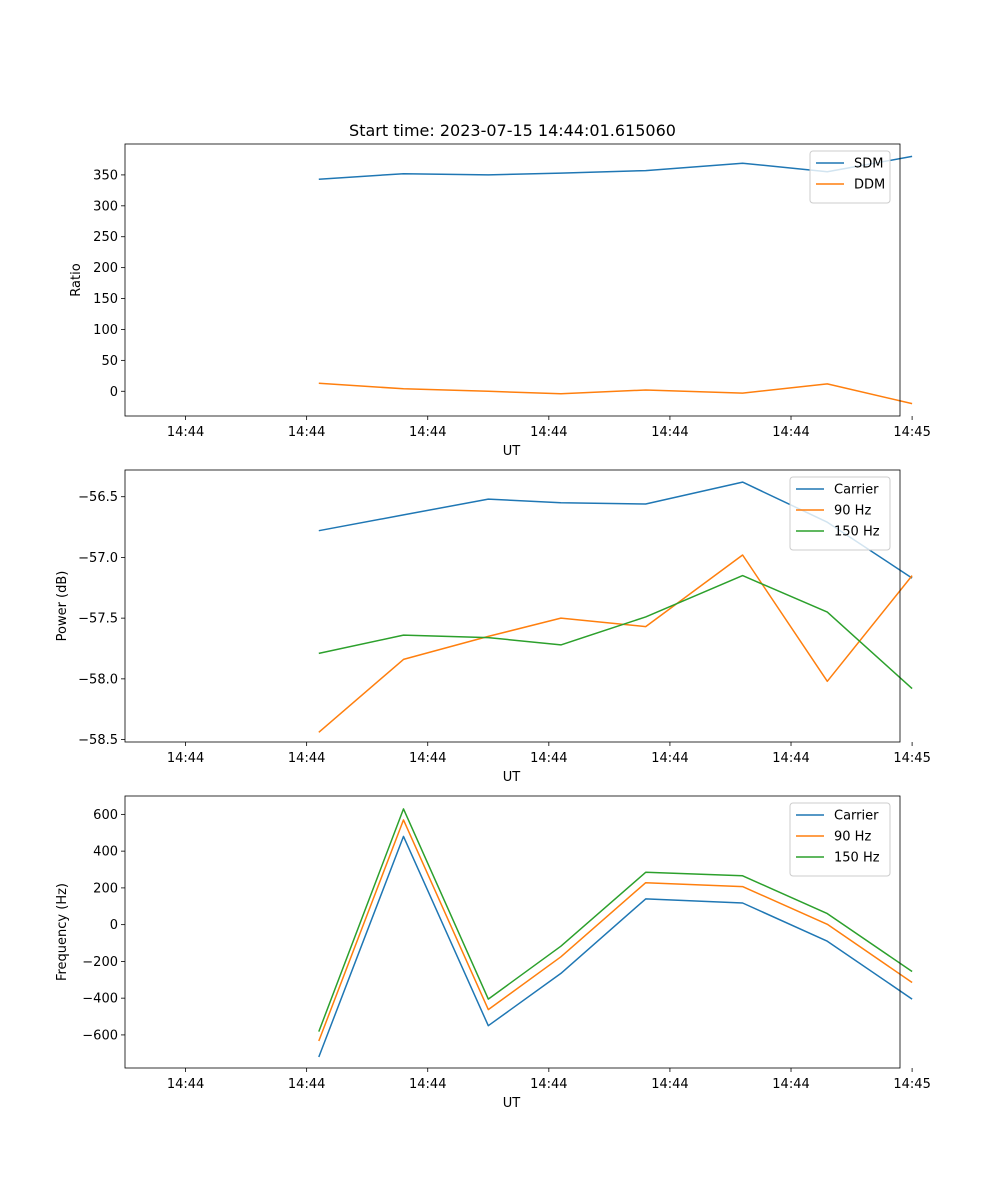 This screenshot has height=1200, width=1000. What do you see at coordinates (615, 946) in the screenshot?
I see `series-line-carrier` at bounding box center [615, 946].